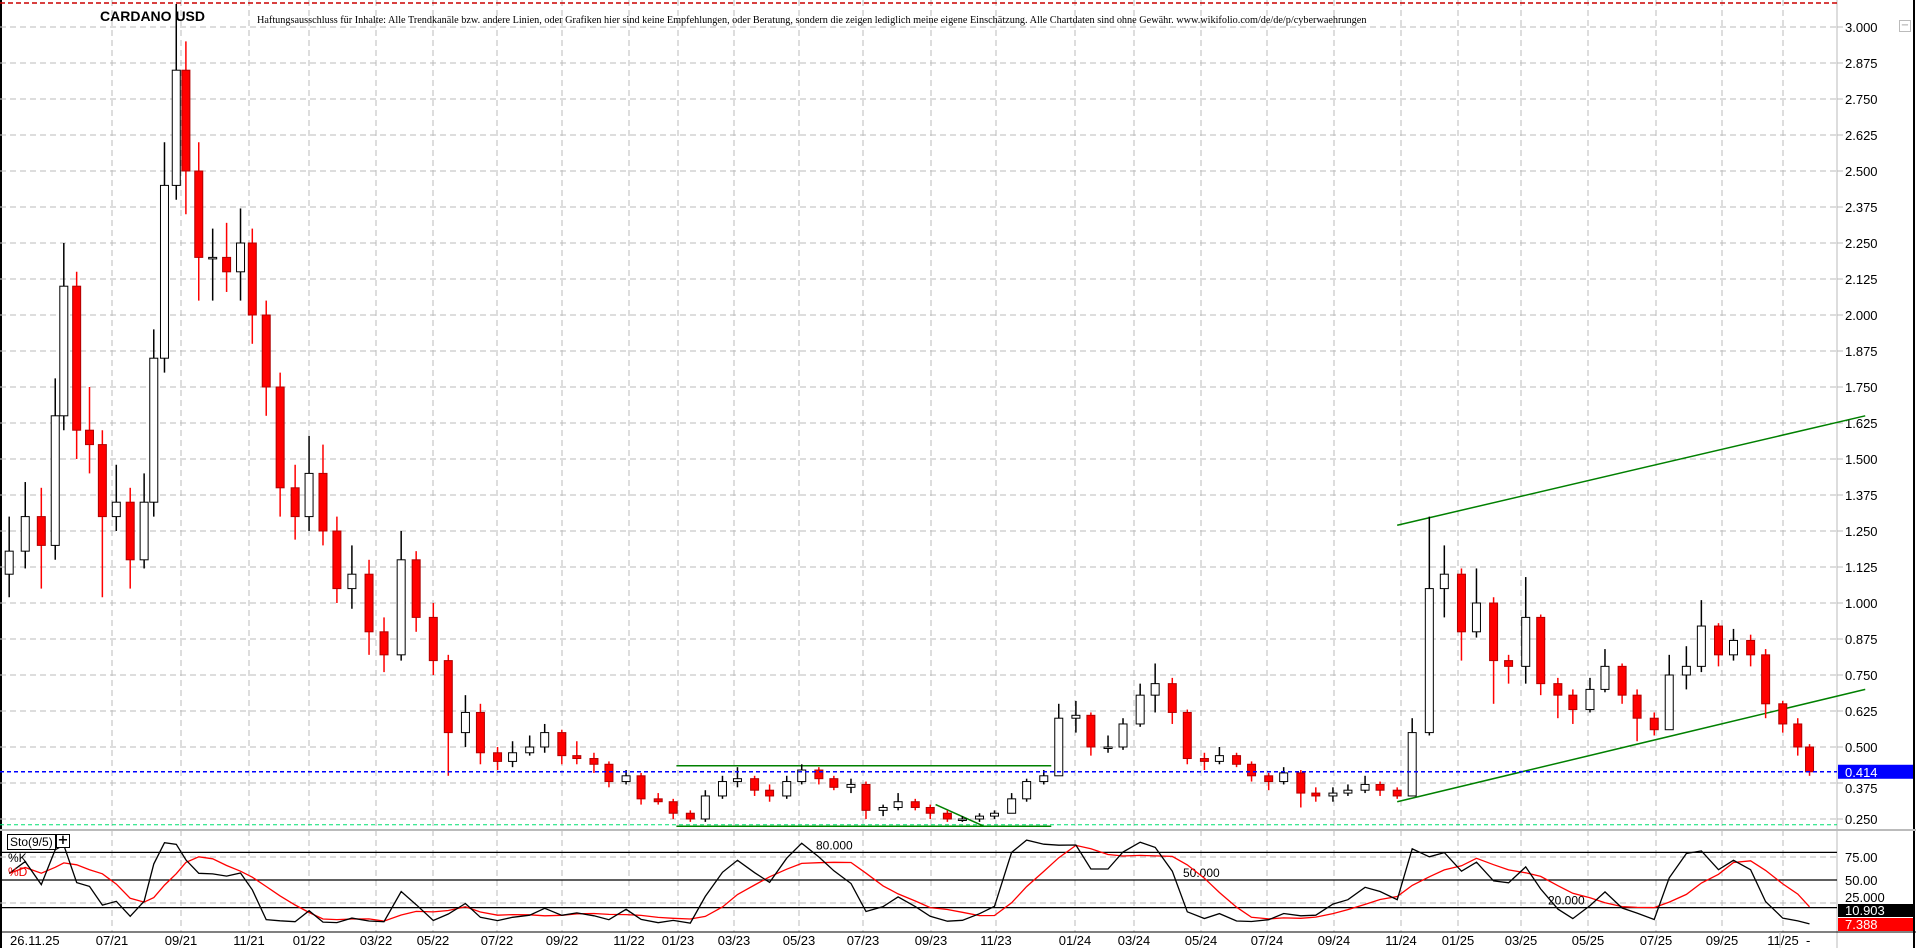 The width and height of the screenshot is (1916, 948). I want to click on y-tick-label: 3.000, so click(1861, 27).